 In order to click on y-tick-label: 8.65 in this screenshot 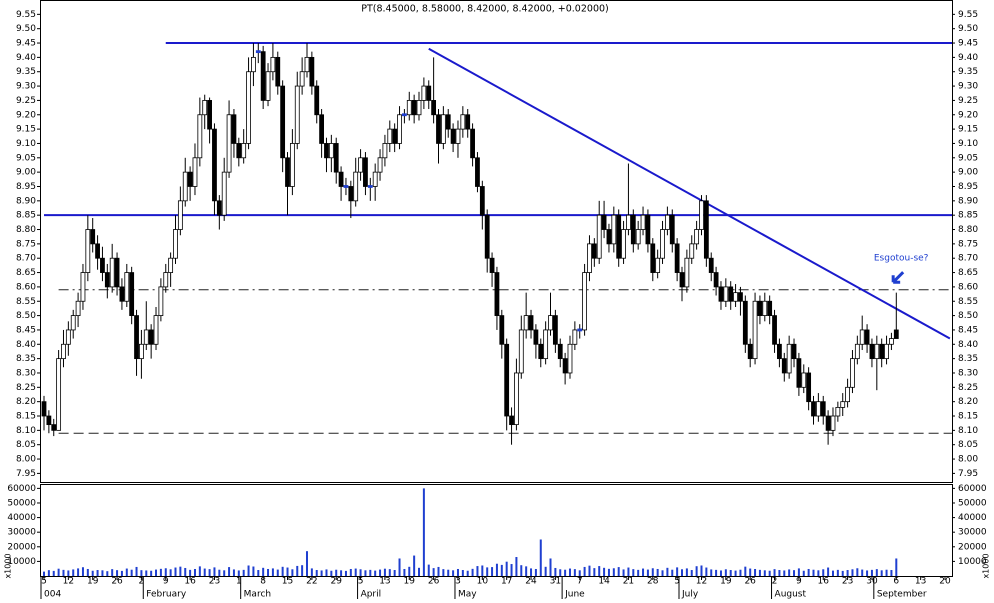, I will do `click(26, 273)`.